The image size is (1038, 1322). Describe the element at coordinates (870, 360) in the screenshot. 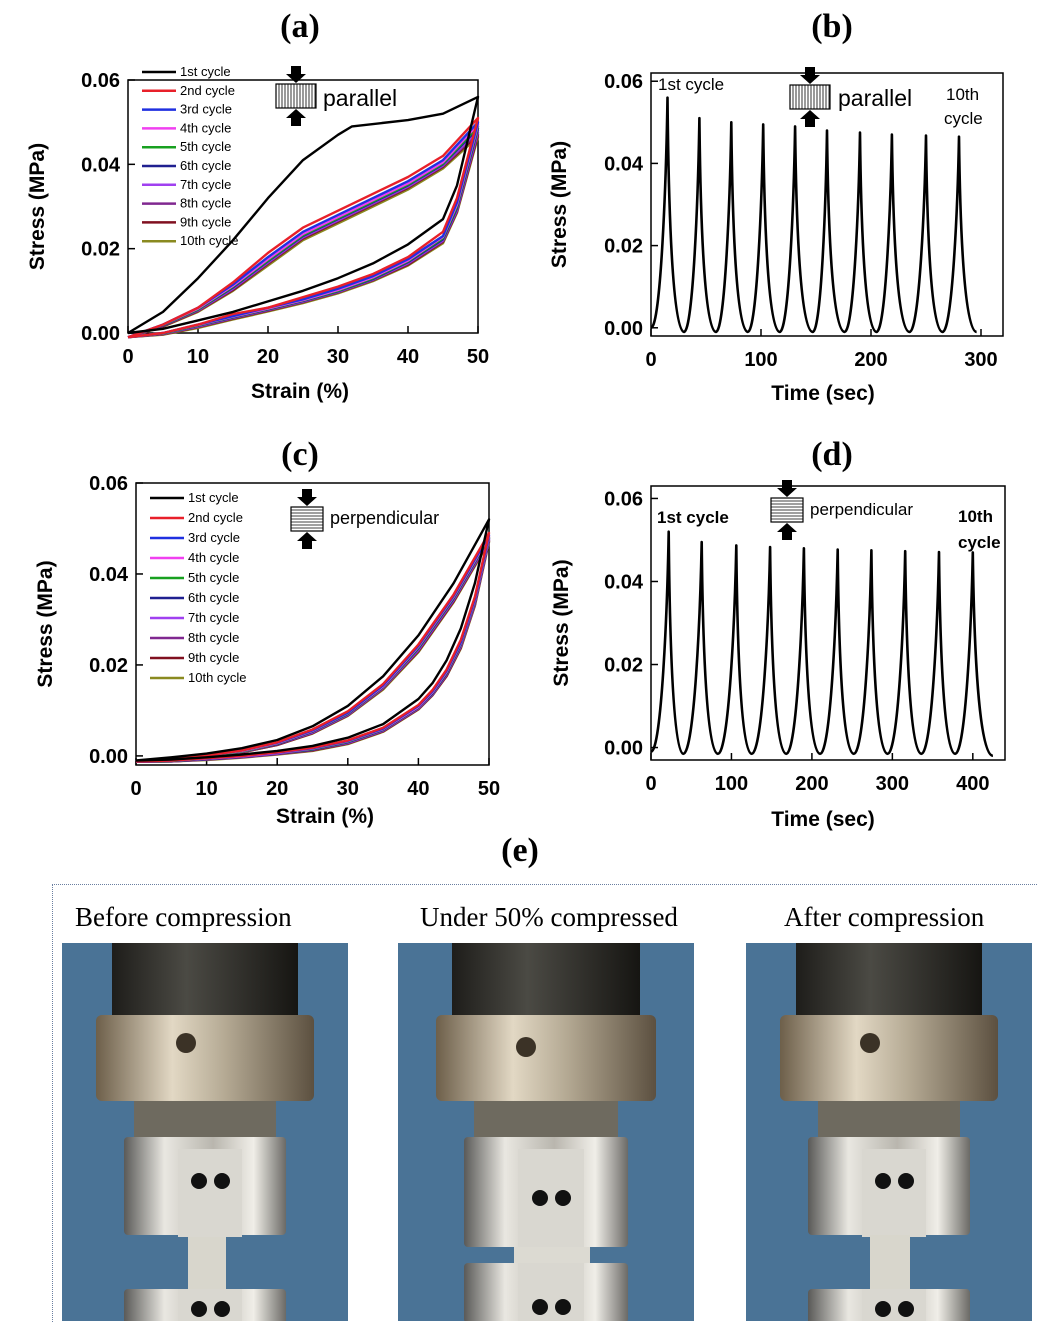

I see `x-tick-label-b: 200` at that location.